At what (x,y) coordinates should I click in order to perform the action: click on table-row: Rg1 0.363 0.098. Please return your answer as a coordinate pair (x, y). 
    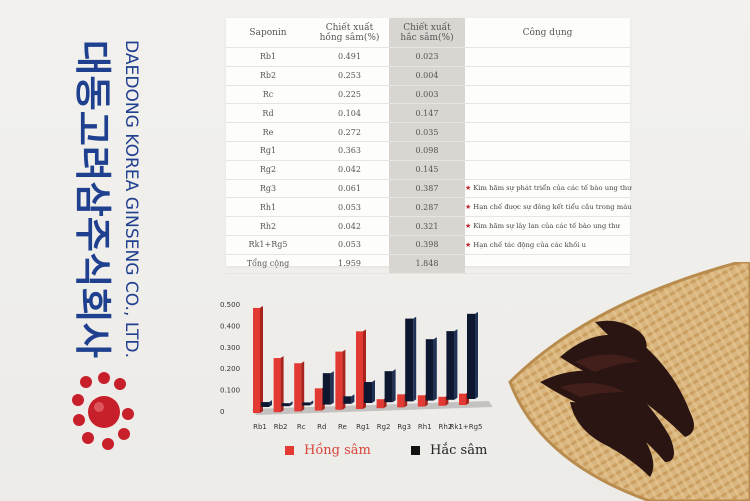
    Looking at the image, I should click on (428, 151).